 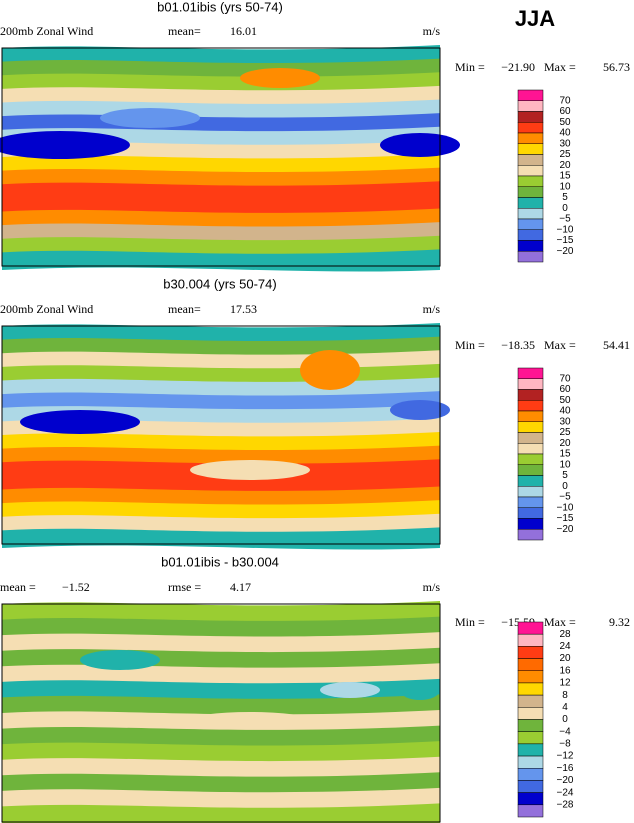 I want to click on stat-value: 16.01, so click(x=243, y=31).